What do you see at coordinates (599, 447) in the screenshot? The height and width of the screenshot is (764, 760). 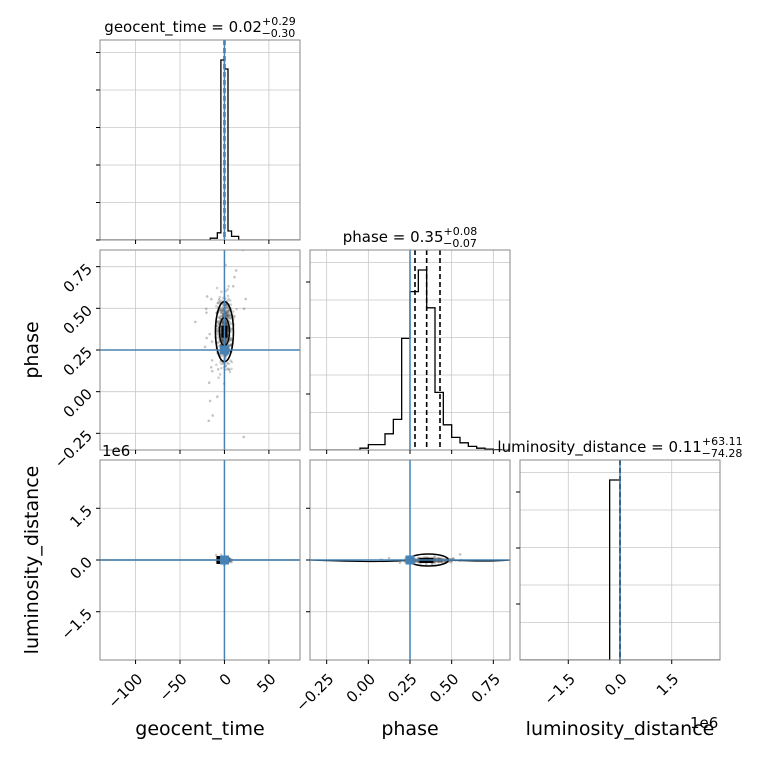 I see `title-name: luminosity_distance = 0.11` at bounding box center [599, 447].